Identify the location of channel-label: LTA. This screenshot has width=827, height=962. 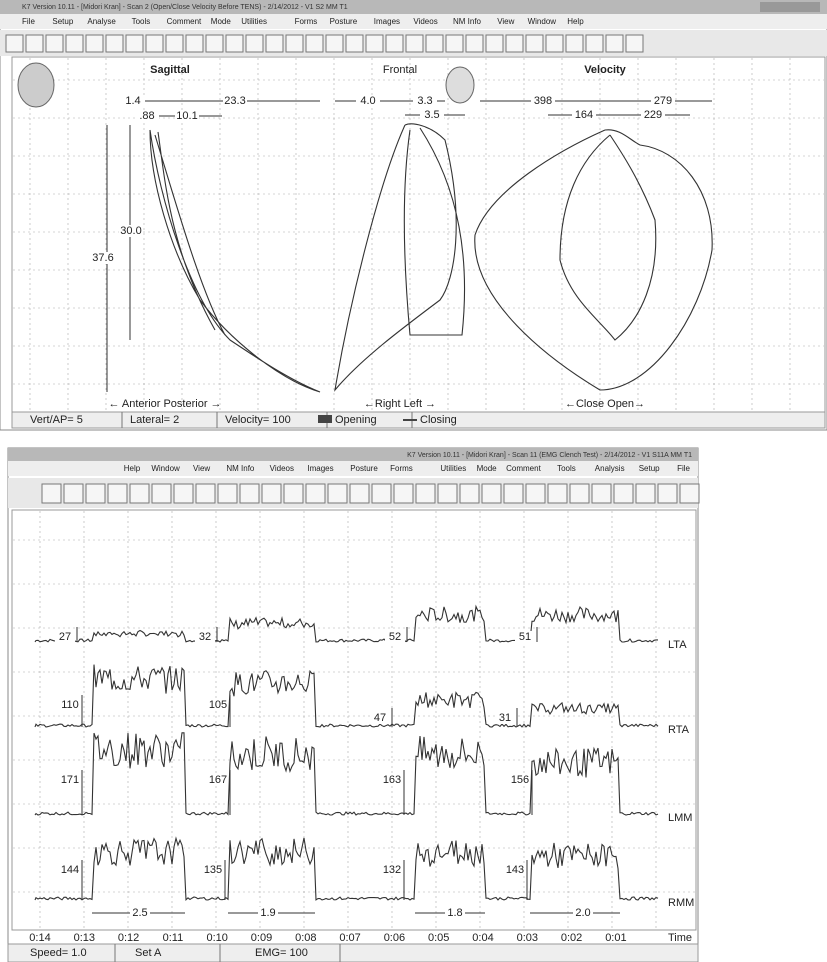
(677, 645).